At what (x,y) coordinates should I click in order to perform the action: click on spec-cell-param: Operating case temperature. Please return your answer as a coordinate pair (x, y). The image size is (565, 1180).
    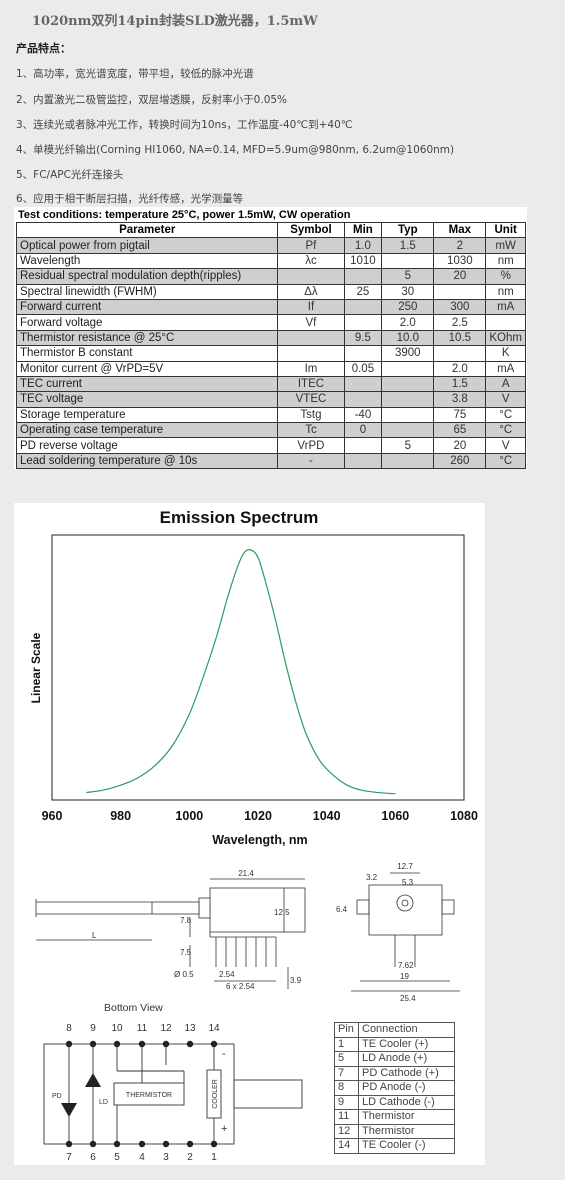
    Looking at the image, I should click on (147, 430).